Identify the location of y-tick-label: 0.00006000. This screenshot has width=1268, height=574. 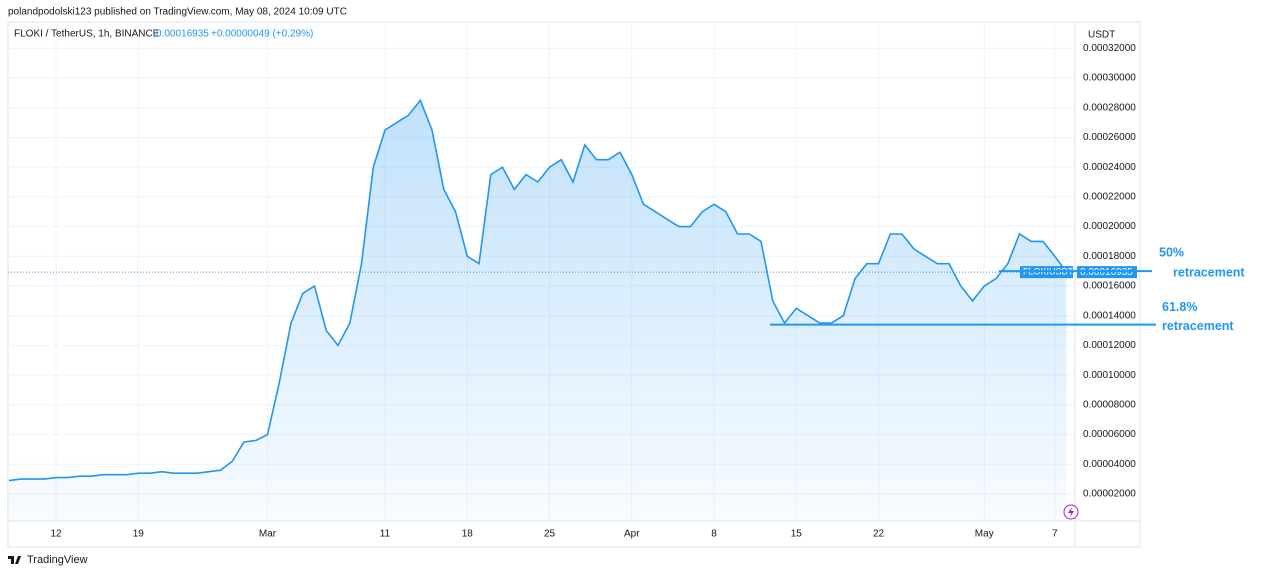
(1109, 434).